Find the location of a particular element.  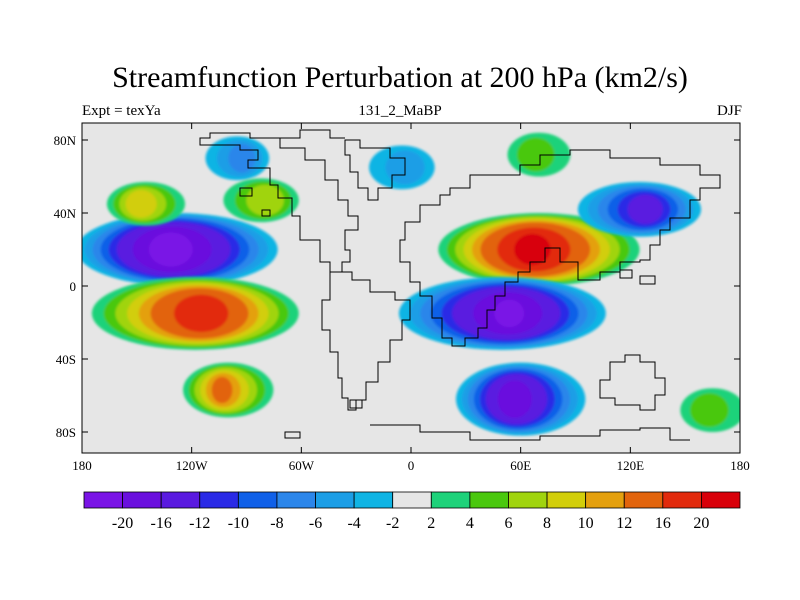

coastline-greenland is located at coordinates (375, 170).